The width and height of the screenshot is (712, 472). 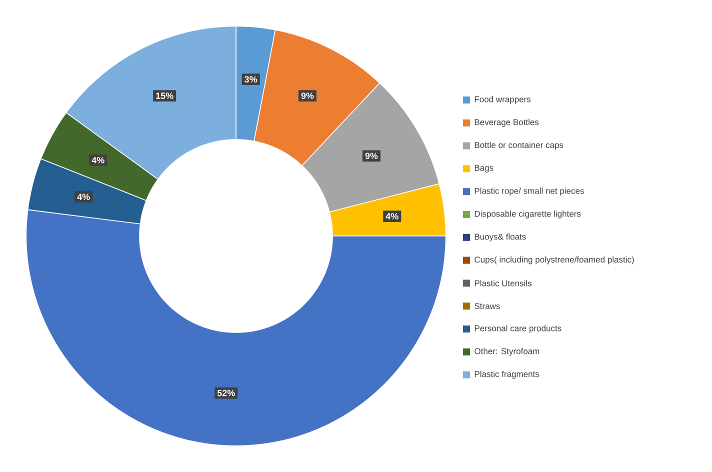 What do you see at coordinates (487, 306) in the screenshot?
I see `legend-label: Straws` at bounding box center [487, 306].